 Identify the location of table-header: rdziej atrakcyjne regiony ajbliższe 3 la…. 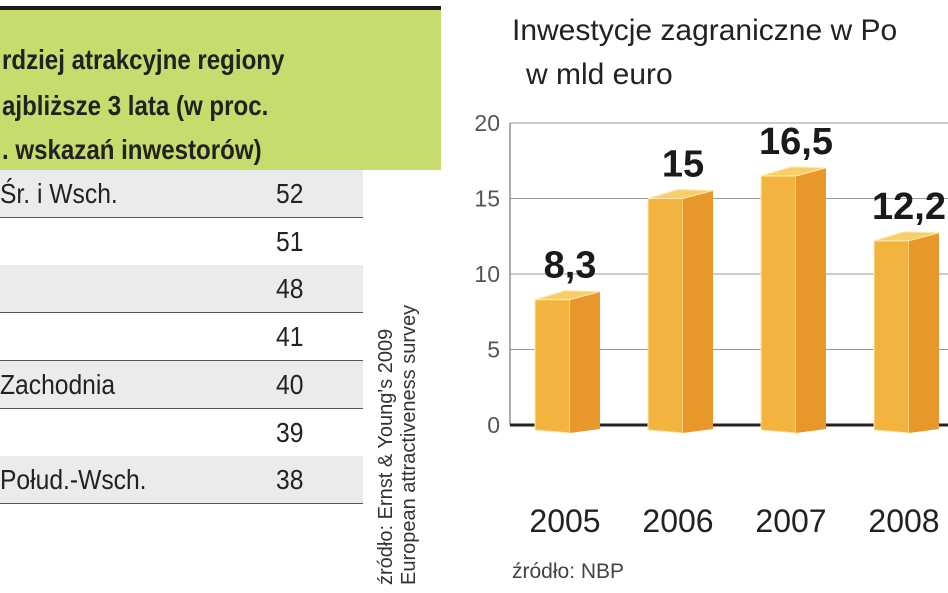
(220, 90).